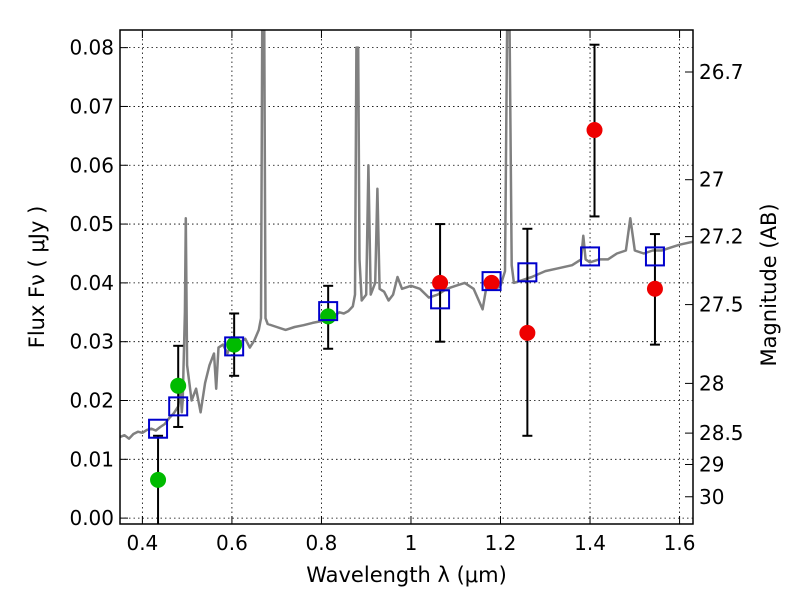  What do you see at coordinates (91, 459) in the screenshot?
I see `y-tick-label: 0.01` at bounding box center [91, 459].